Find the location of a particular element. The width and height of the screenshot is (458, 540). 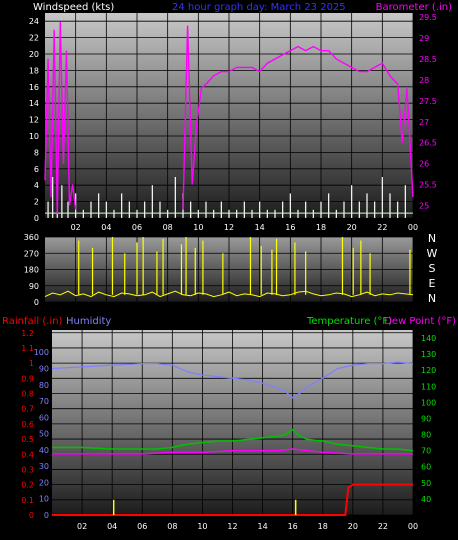

humidity-line is located at coordinates (232, 380).